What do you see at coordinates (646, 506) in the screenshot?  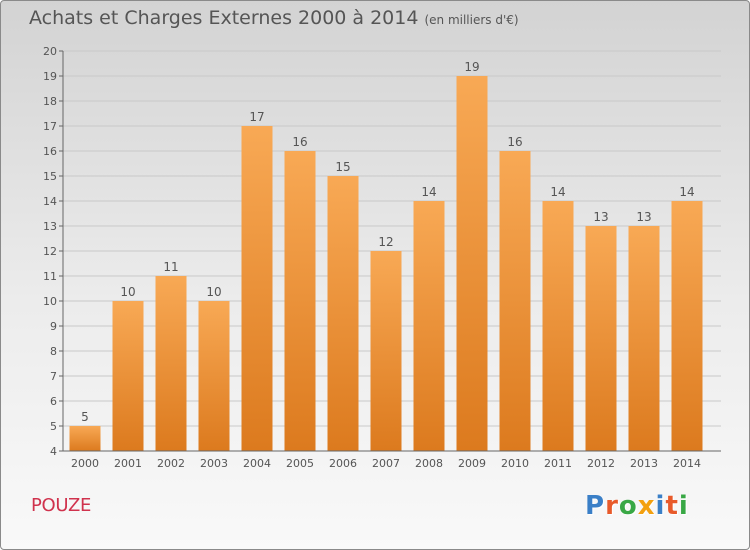 I see `logo-letter: x` at bounding box center [646, 506].